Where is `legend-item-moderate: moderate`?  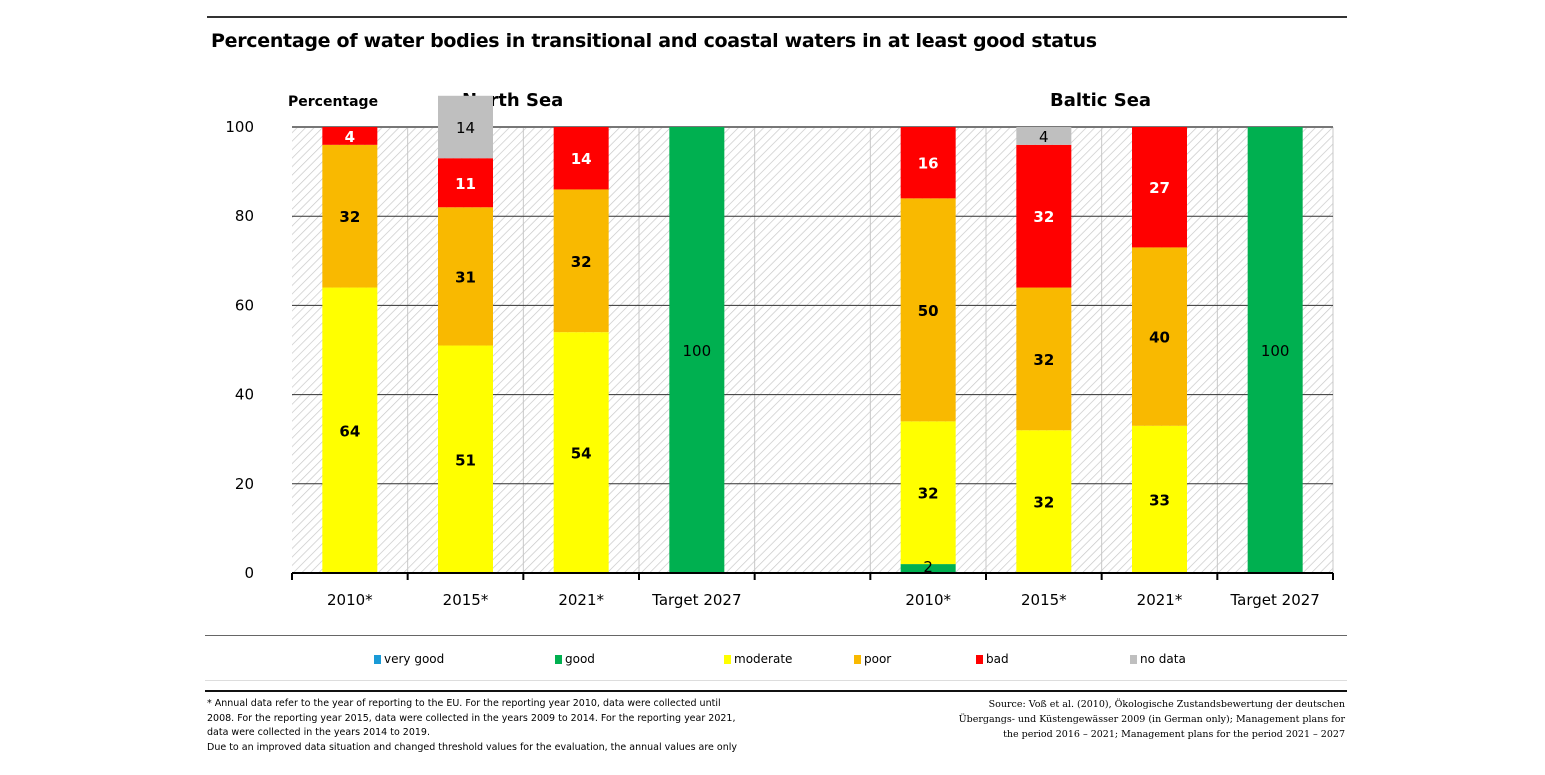
legend-item-moderate: moderate is located at coordinates (758, 659).